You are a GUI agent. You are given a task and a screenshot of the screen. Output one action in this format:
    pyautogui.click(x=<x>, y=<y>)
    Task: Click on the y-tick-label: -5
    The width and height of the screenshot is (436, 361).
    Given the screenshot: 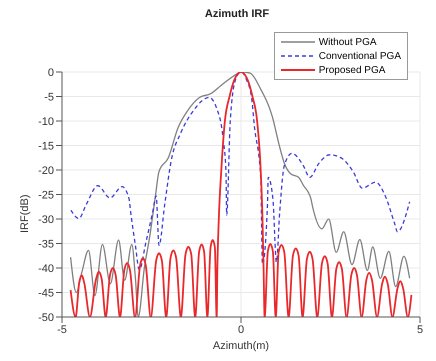 What is the action you would take?
    pyautogui.click(x=49, y=97)
    